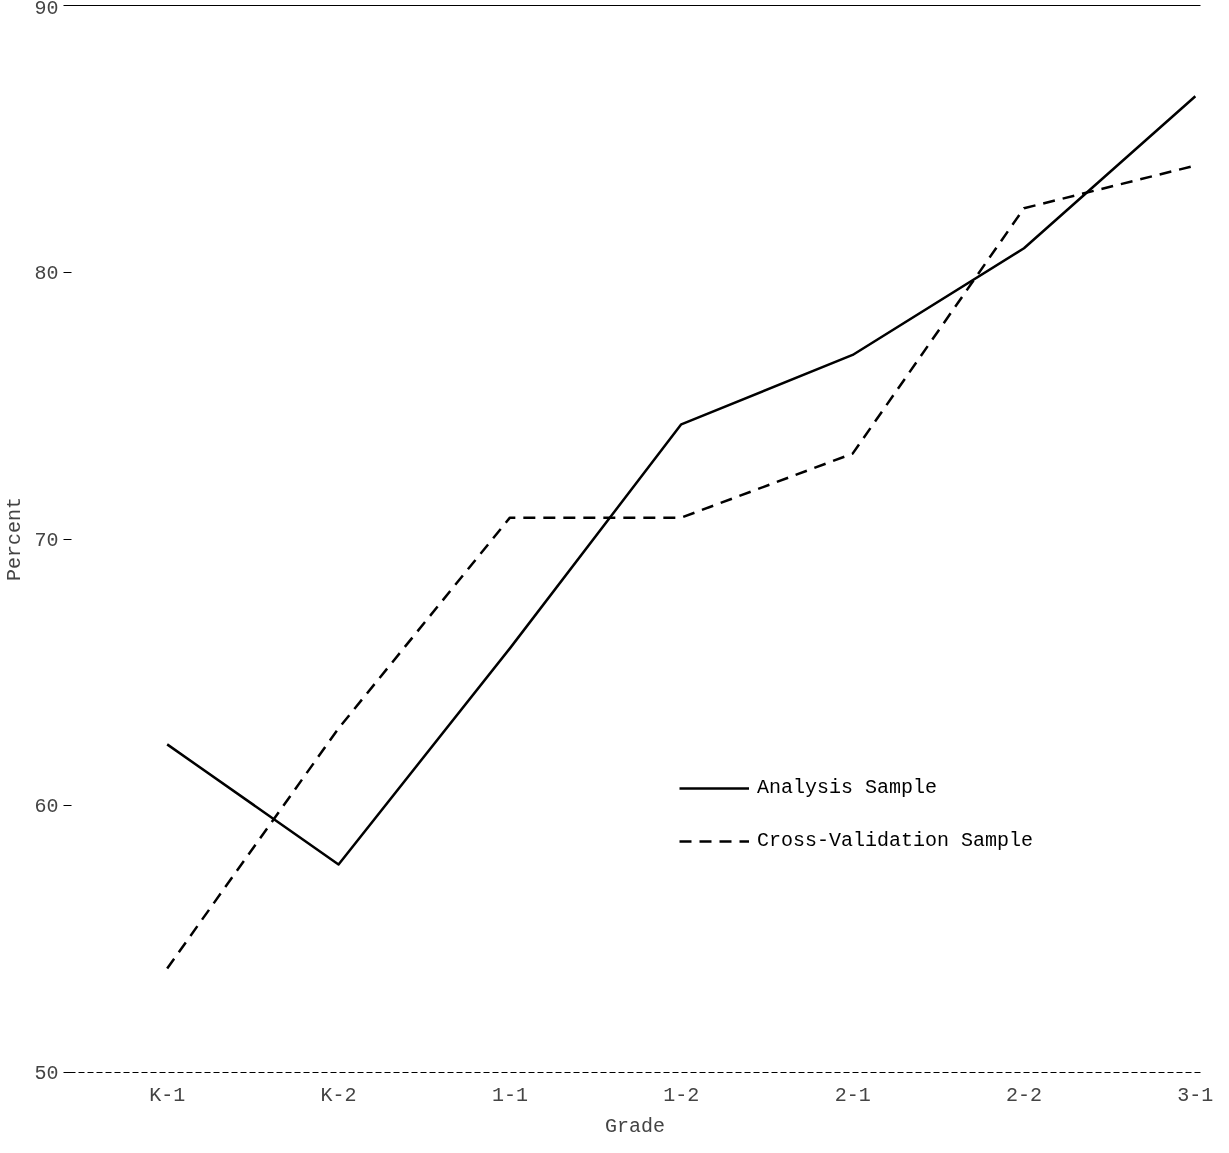 This screenshot has height=1153, width=1229. I want to click on y-tick-label: 90, so click(46, 10).